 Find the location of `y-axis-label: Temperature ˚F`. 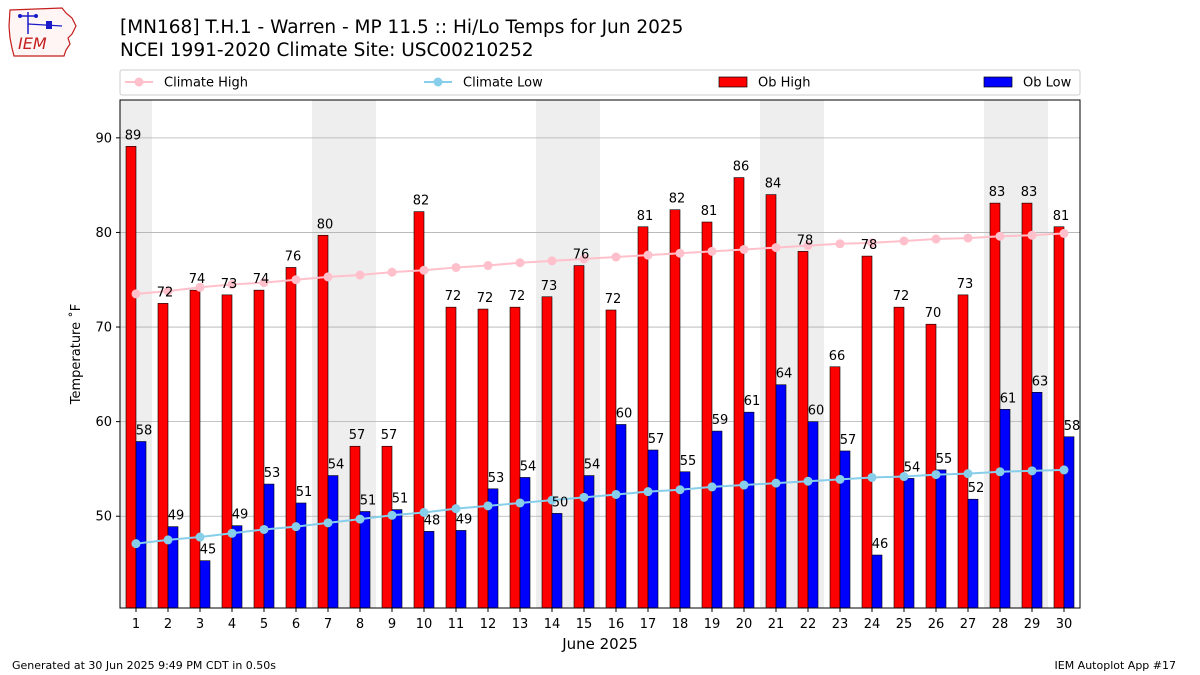

y-axis-label: Temperature ˚F is located at coordinates (76, 354).